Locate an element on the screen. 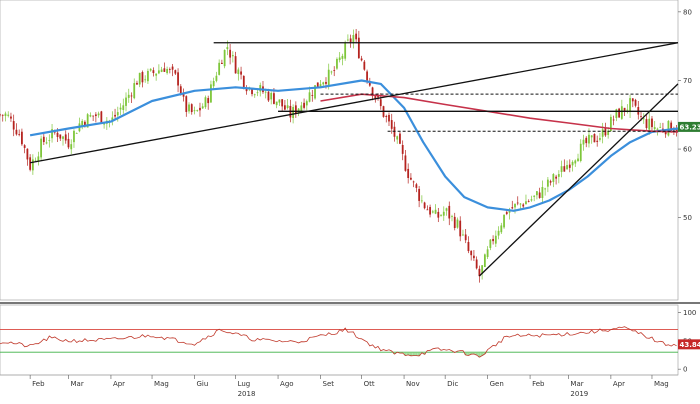 Image resolution: width=700 pixels, height=404 pixels. x-tick-label: Feb is located at coordinates (538, 384).